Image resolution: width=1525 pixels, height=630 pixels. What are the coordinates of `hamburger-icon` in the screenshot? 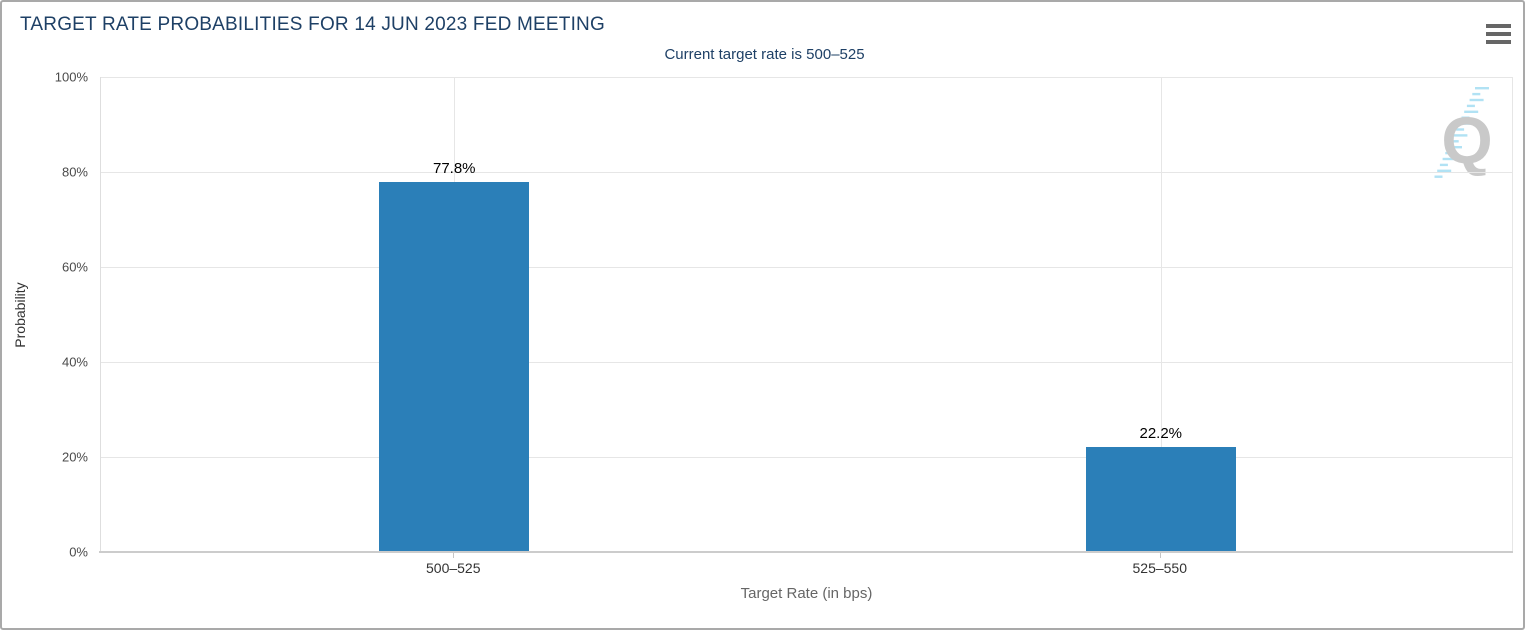 It's located at (1498, 34).